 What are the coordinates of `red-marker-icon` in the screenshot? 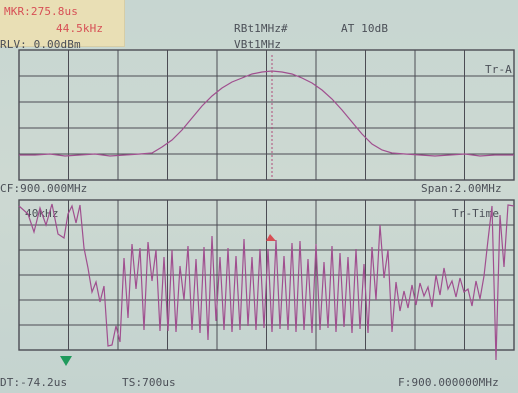 It's located at (271, 237).